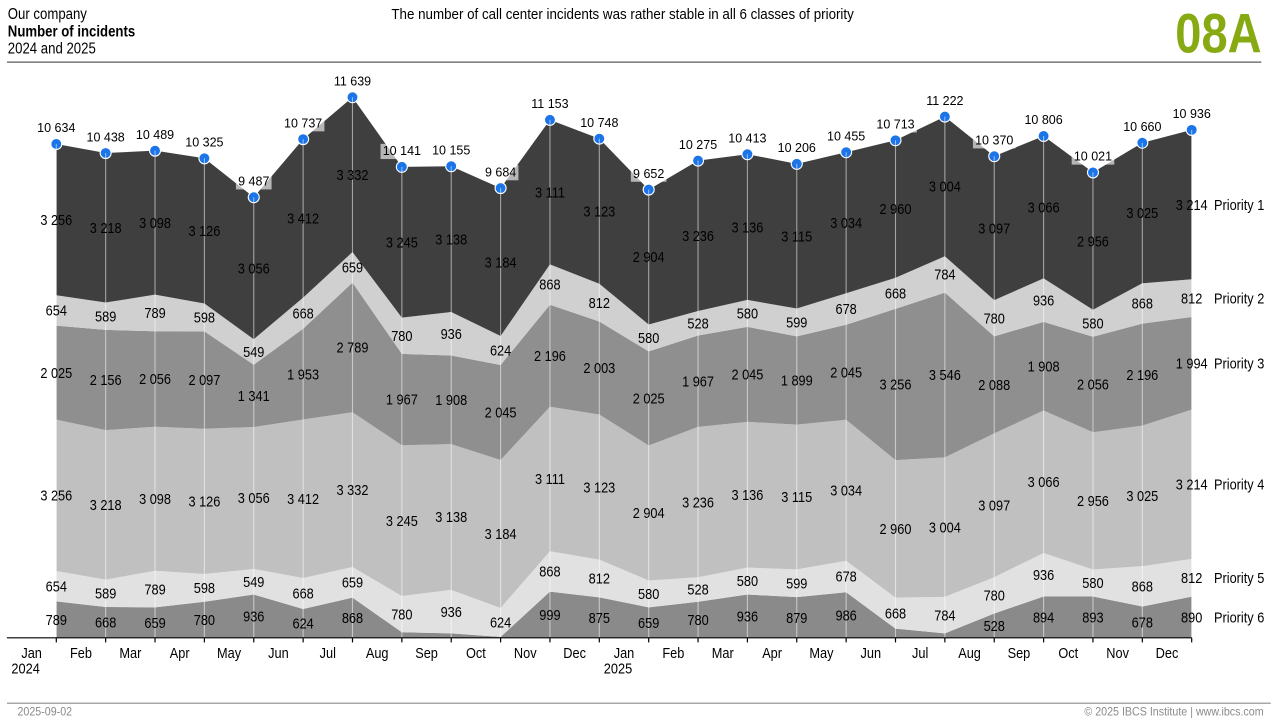  Describe the element at coordinates (1239, 484) in the screenshot. I see `svg-text: Priority 4` at that location.